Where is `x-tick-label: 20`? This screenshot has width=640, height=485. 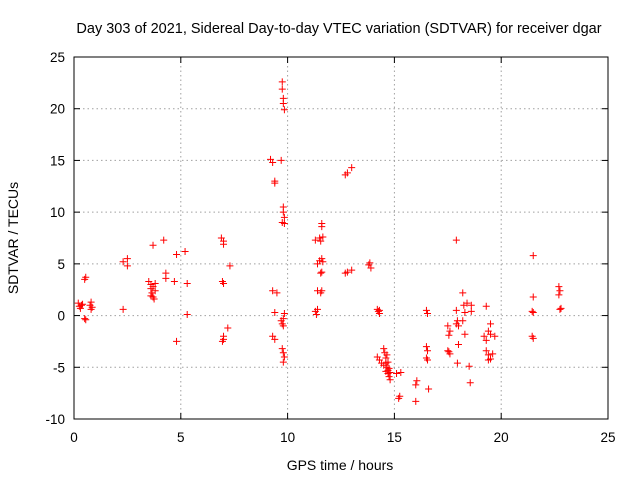
x-tick-label: 20 is located at coordinates (501, 437).